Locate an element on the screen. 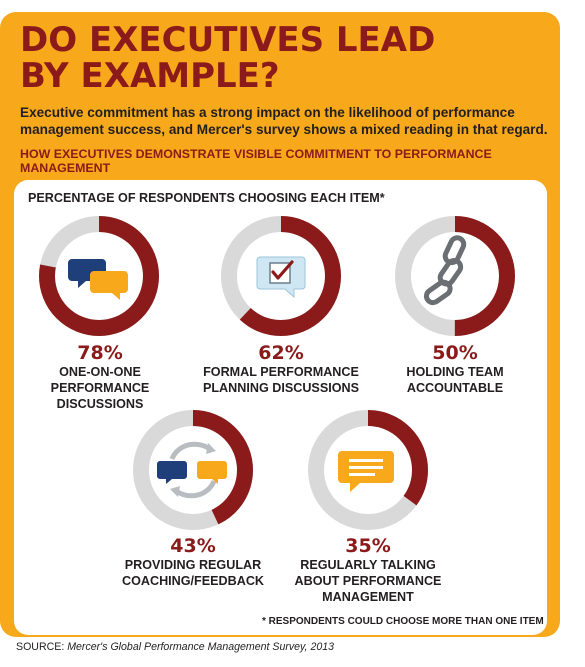 Image resolution: width=585 pixels, height=667 pixels. speech-bubbles-icon is located at coordinates (98, 279).